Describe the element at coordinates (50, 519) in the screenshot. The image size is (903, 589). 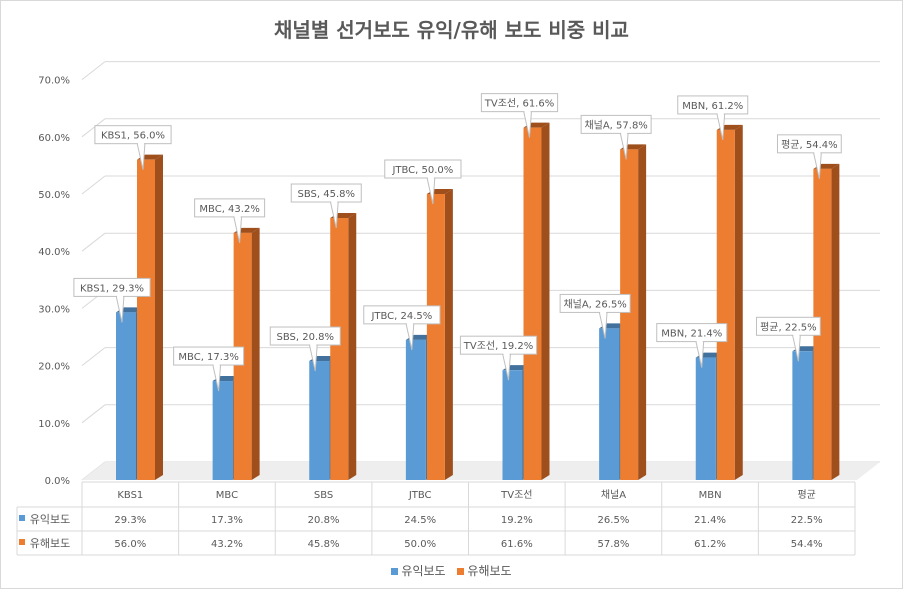
I see `table-row-header: 유익보도` at that location.